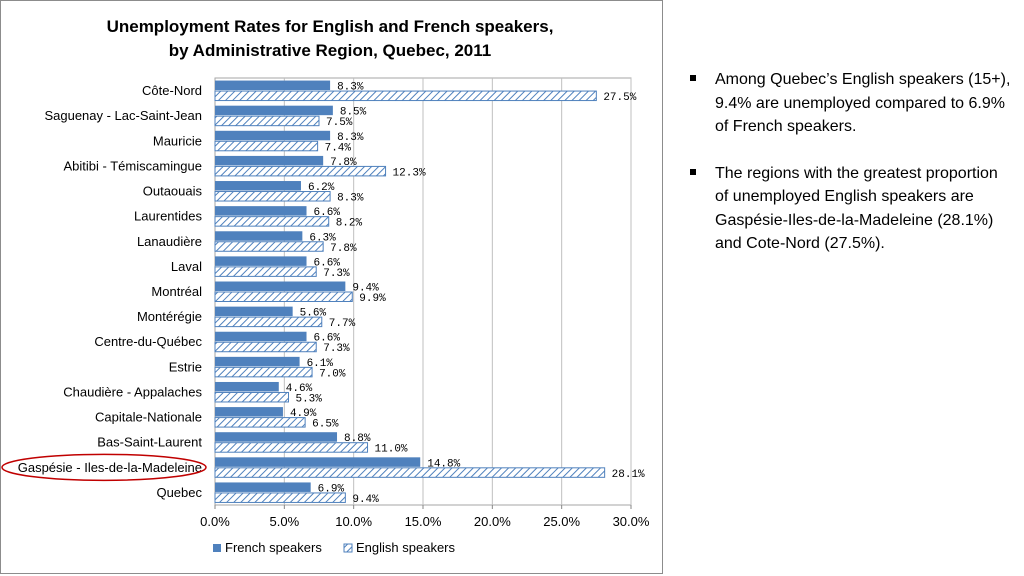 Image resolution: width=1024 pixels, height=576 pixels. What do you see at coordinates (492, 521) in the screenshot?
I see `x-tick-label: 20.0%` at bounding box center [492, 521].